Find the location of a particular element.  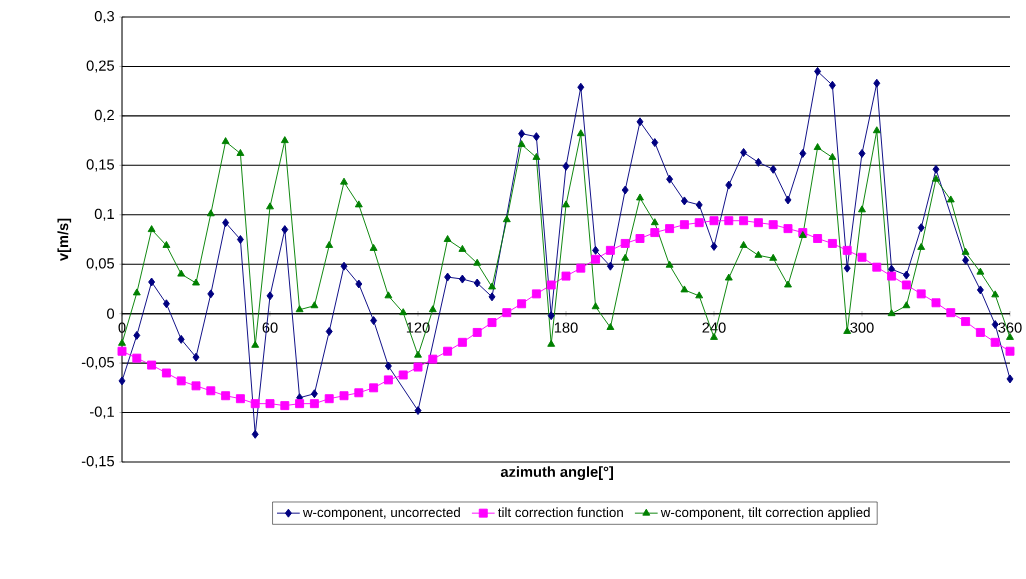

x-tick-label: 0 is located at coordinates (122, 327).